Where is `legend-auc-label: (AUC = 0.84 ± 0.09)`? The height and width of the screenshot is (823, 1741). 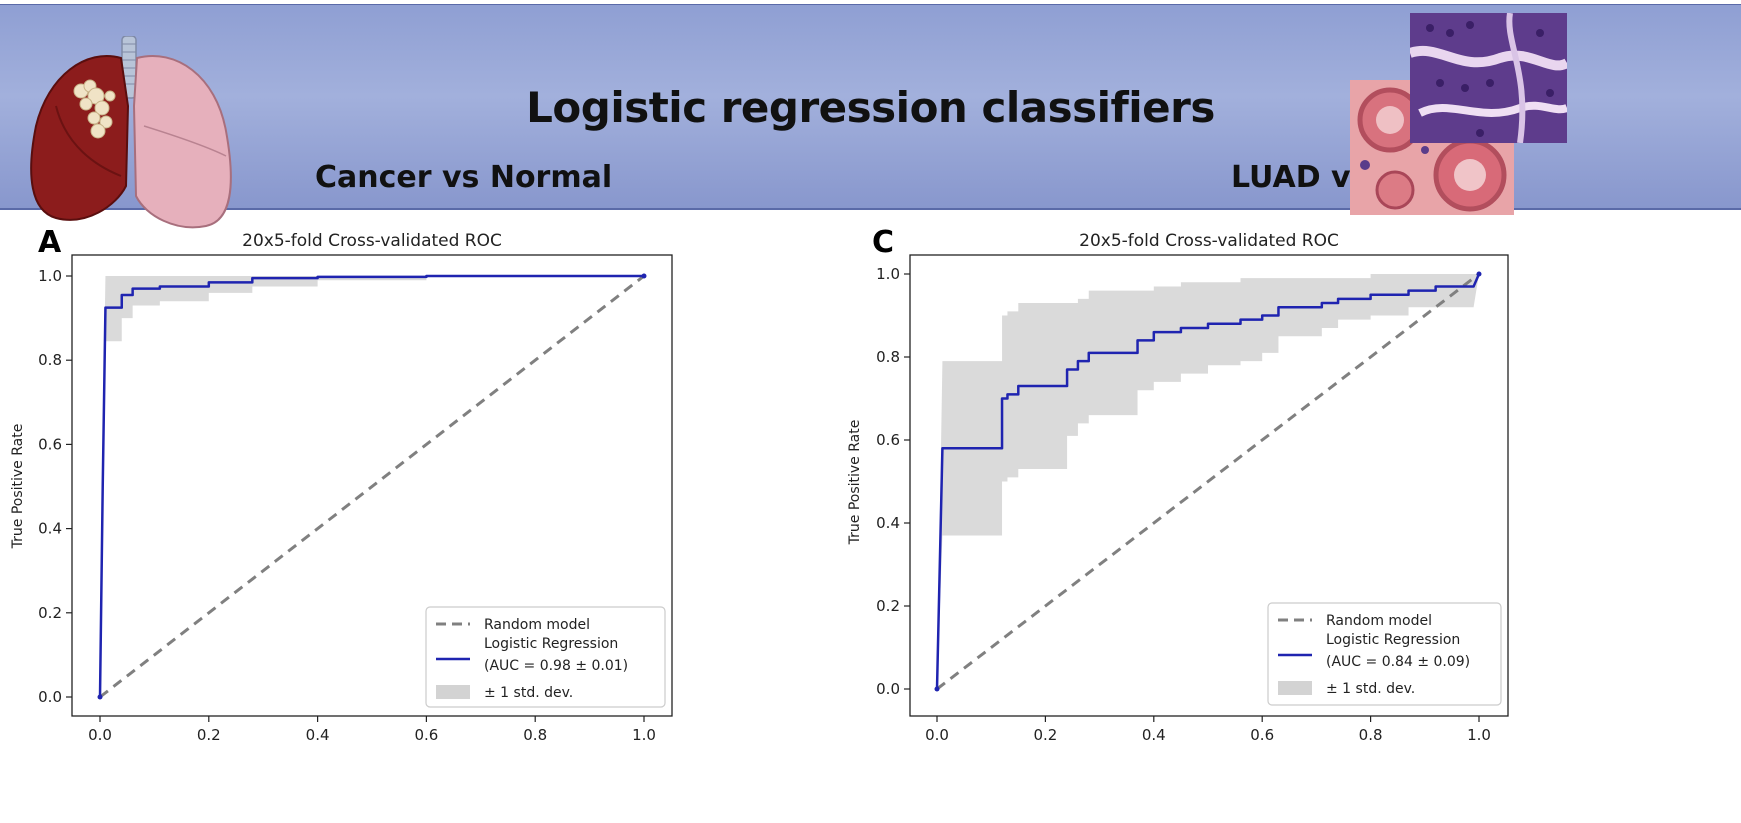 legend-auc-label: (AUC = 0.84 ± 0.09) is located at coordinates (1398, 662).